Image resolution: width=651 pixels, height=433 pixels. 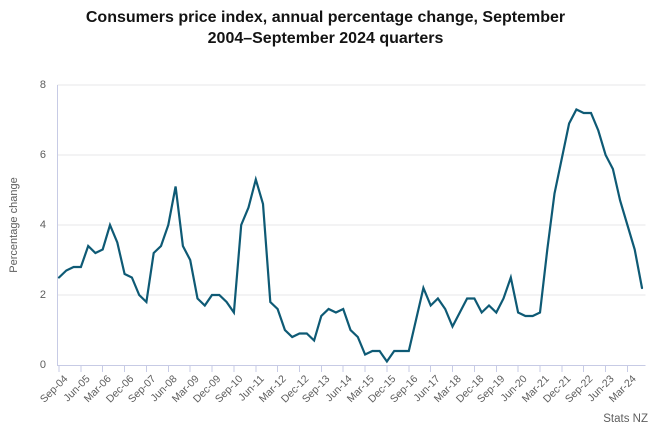 I want to click on source-attribution: Stats NZ, so click(x=625, y=419).